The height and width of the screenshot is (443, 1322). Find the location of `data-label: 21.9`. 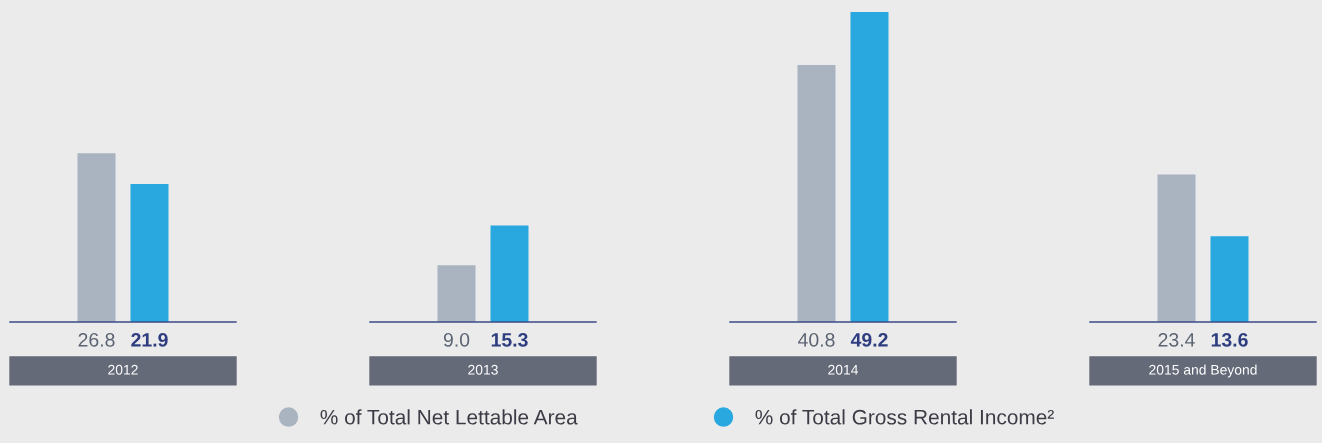

data-label: 21.9 is located at coordinates (149, 339).